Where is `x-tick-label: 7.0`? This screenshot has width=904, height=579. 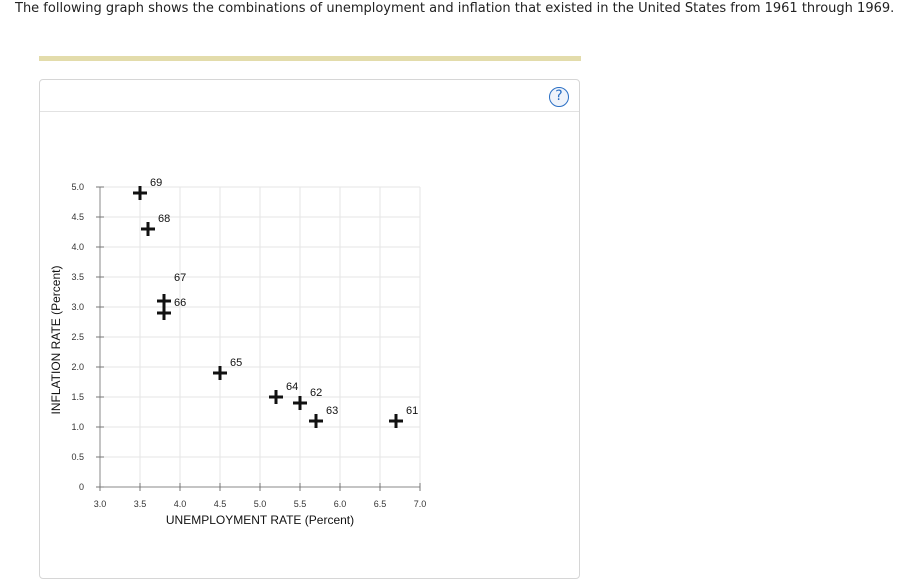
x-tick-label: 7.0 is located at coordinates (420, 504).